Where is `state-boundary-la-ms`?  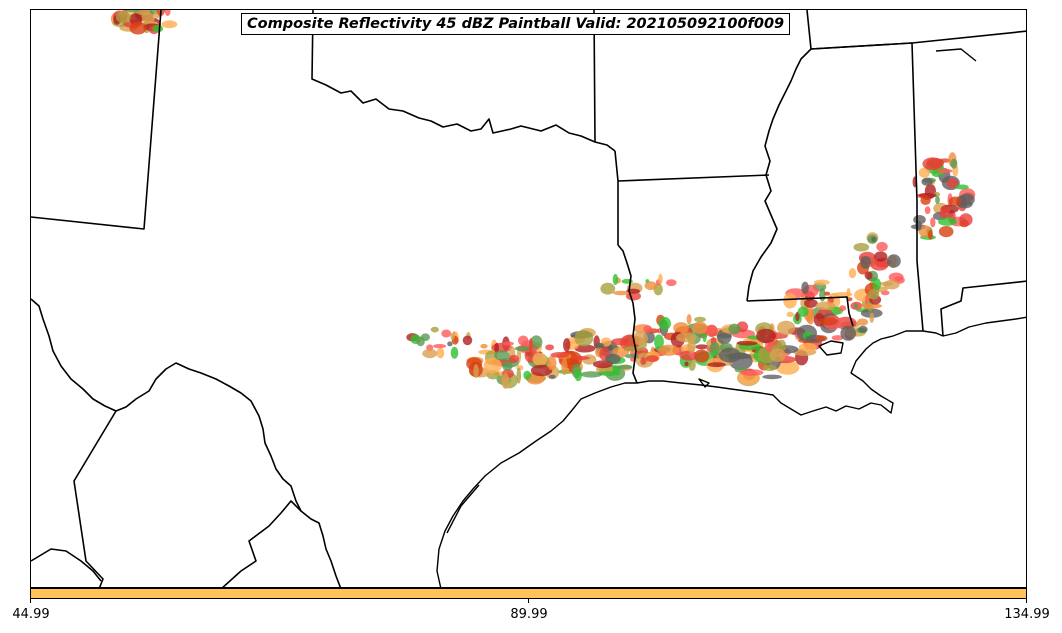
state-boundary-la-ms is located at coordinates (800, 311).